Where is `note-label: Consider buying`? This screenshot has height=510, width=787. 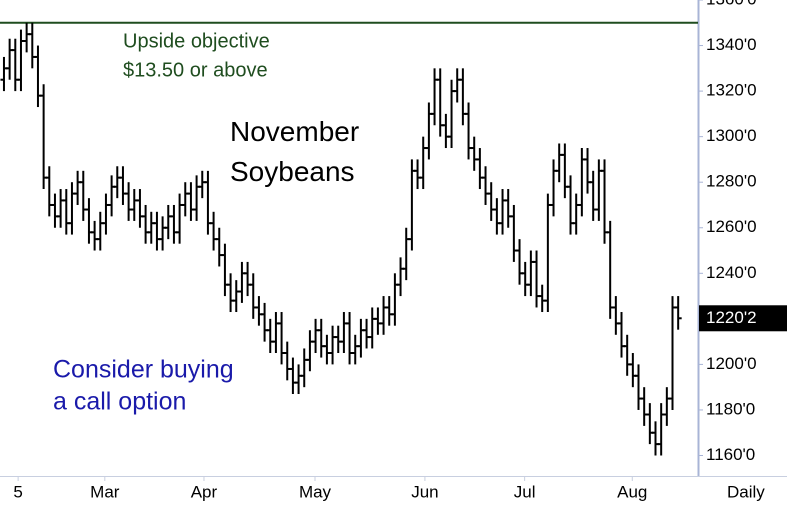
note-label: Consider buying is located at coordinates (143, 370).